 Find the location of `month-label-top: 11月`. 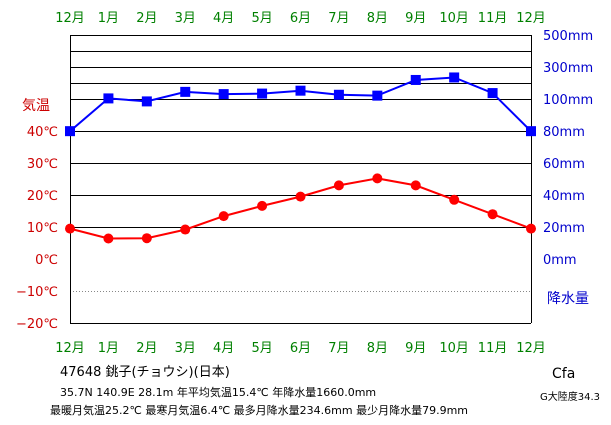

month-label-top: 11月 is located at coordinates (493, 18).